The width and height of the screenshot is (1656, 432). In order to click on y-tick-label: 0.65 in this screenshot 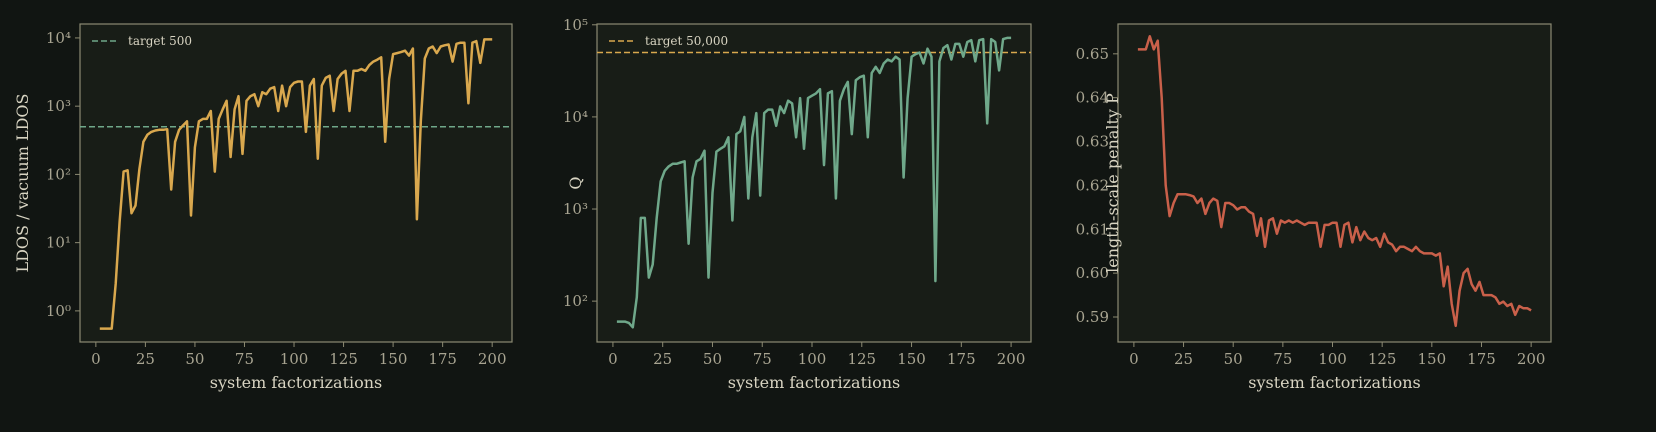, I will do `click(1092, 54)`.